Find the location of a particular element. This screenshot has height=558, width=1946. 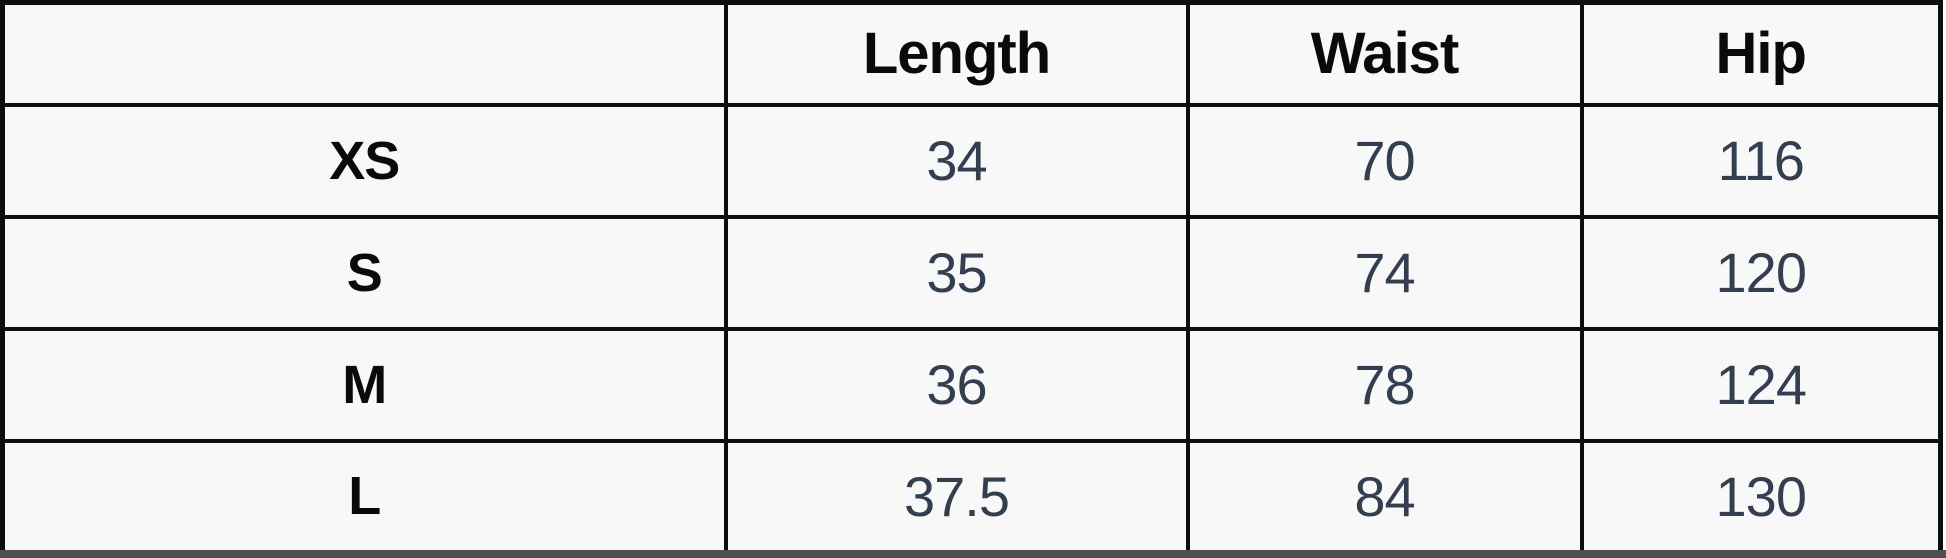

header-cell-hip: Hip is located at coordinates (1761, 53).